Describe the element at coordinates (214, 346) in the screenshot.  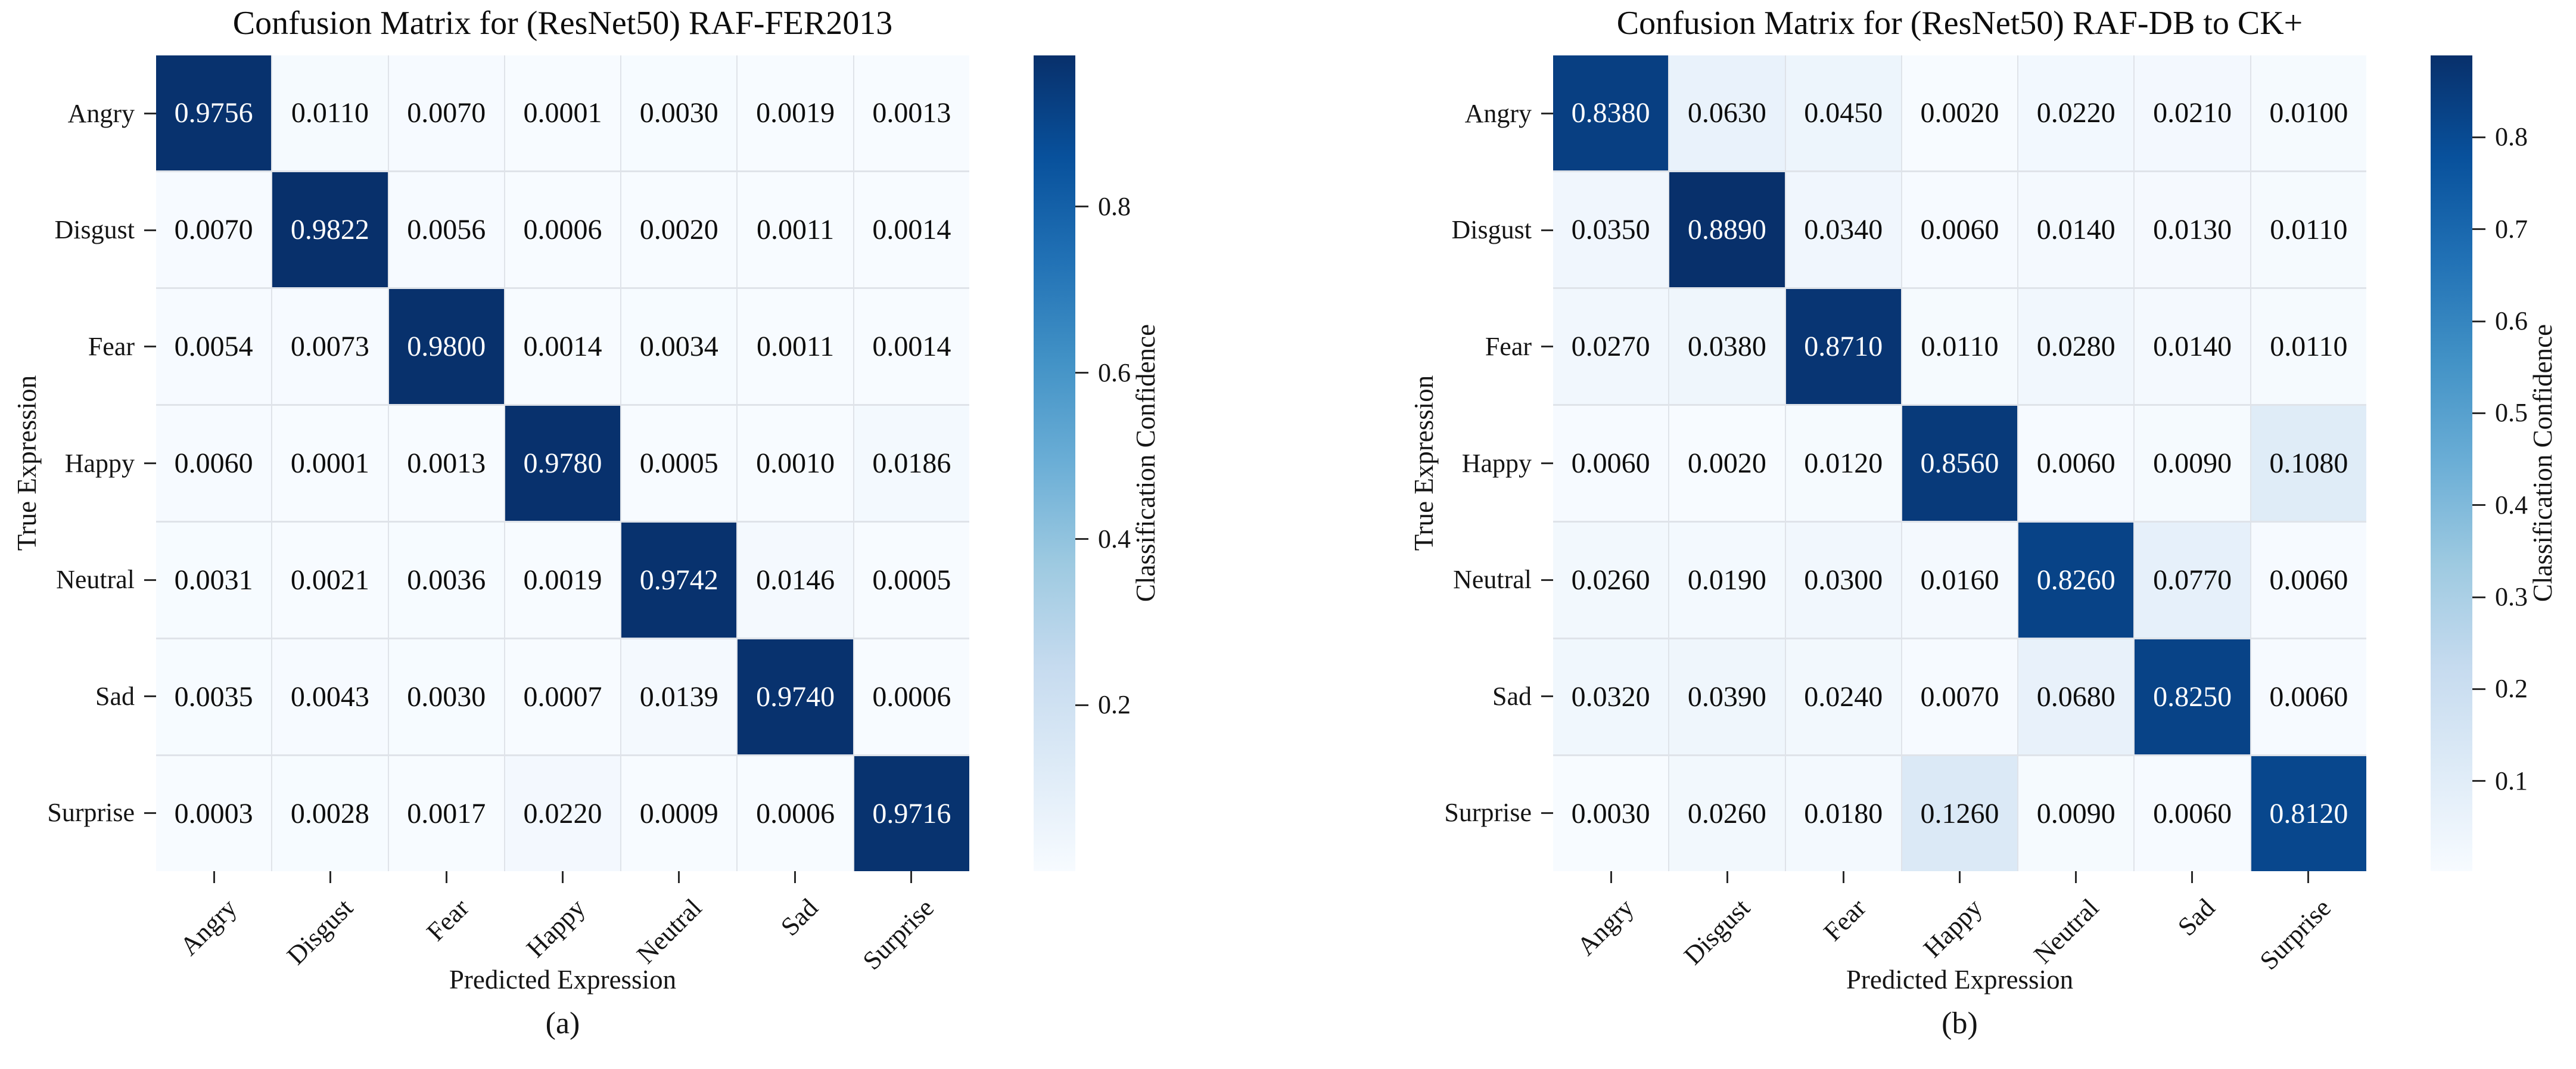
I see `heatmap-cell: 0.0054` at that location.